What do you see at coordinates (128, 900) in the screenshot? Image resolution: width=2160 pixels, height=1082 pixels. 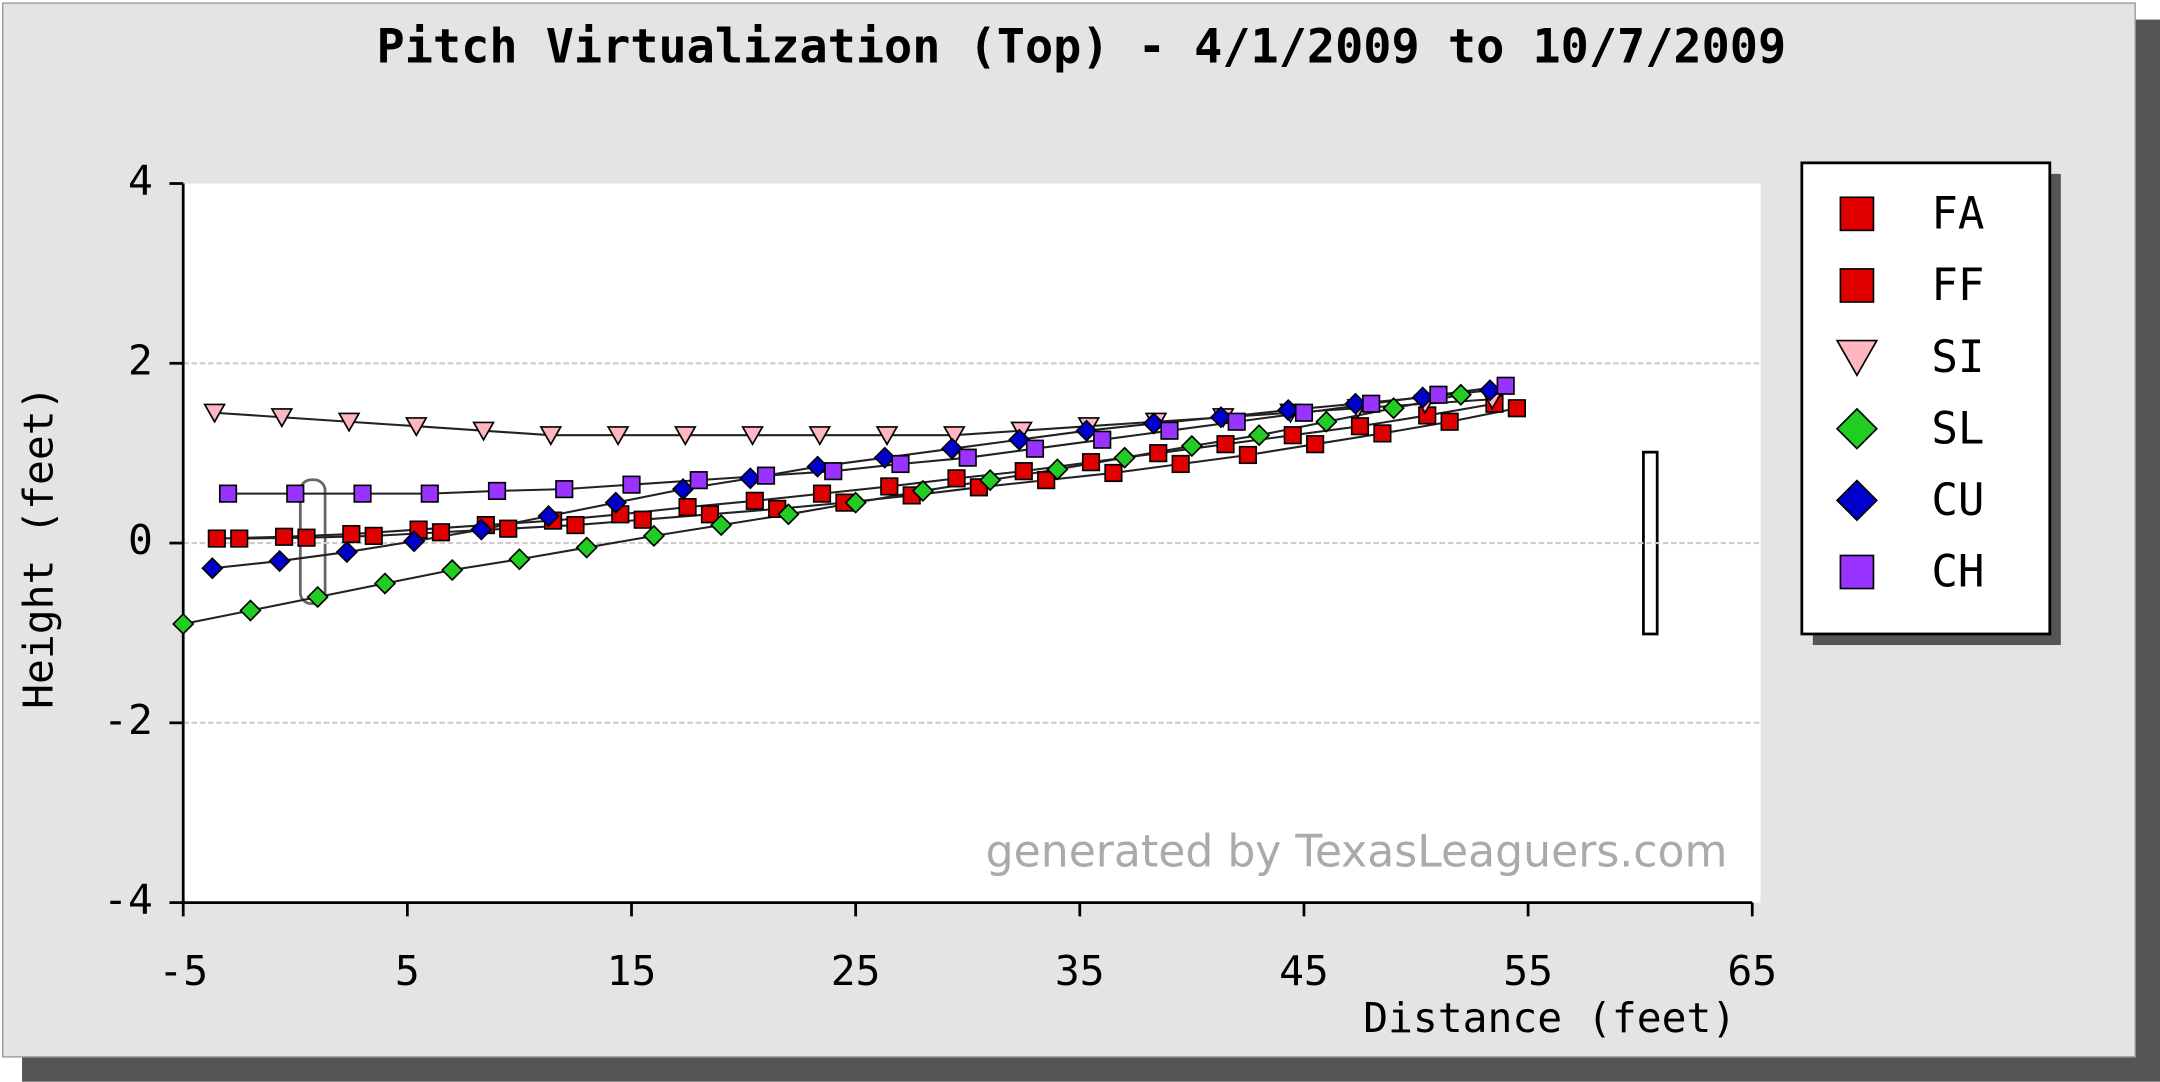 I see `y-tick-label: -4` at bounding box center [128, 900].